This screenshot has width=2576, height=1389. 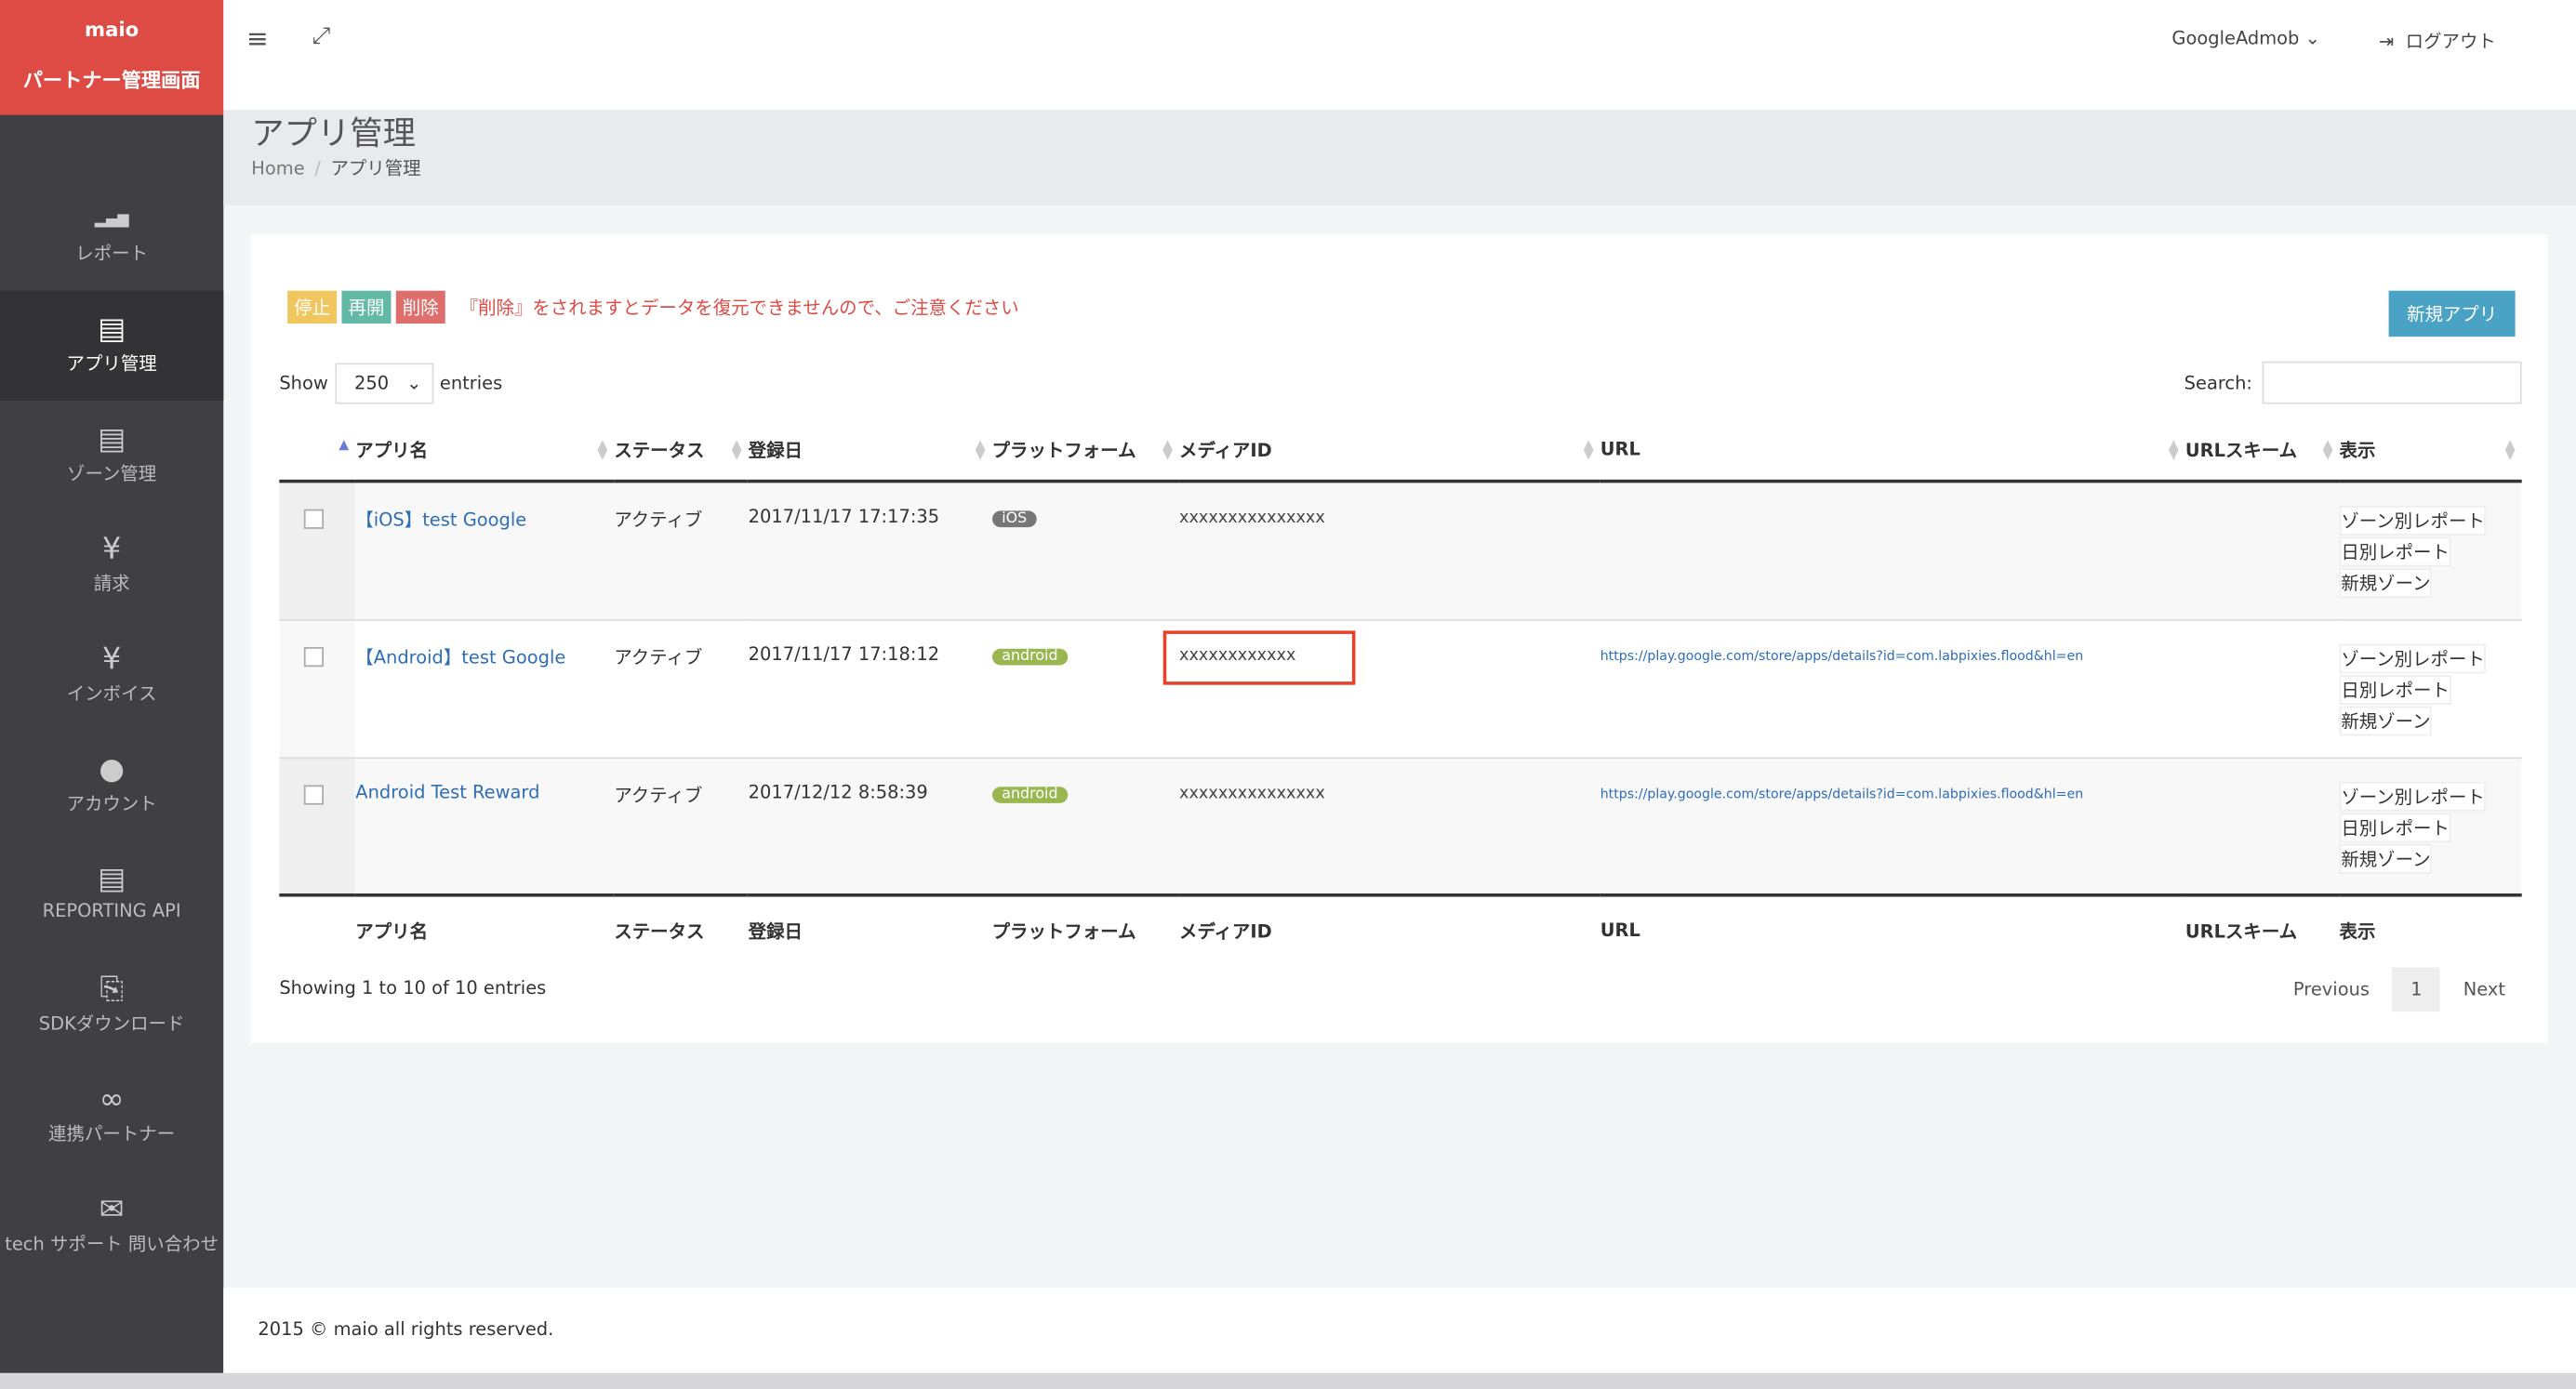 I want to click on column-header-5: メディアID ▲ ▼, so click(x=1389, y=450).